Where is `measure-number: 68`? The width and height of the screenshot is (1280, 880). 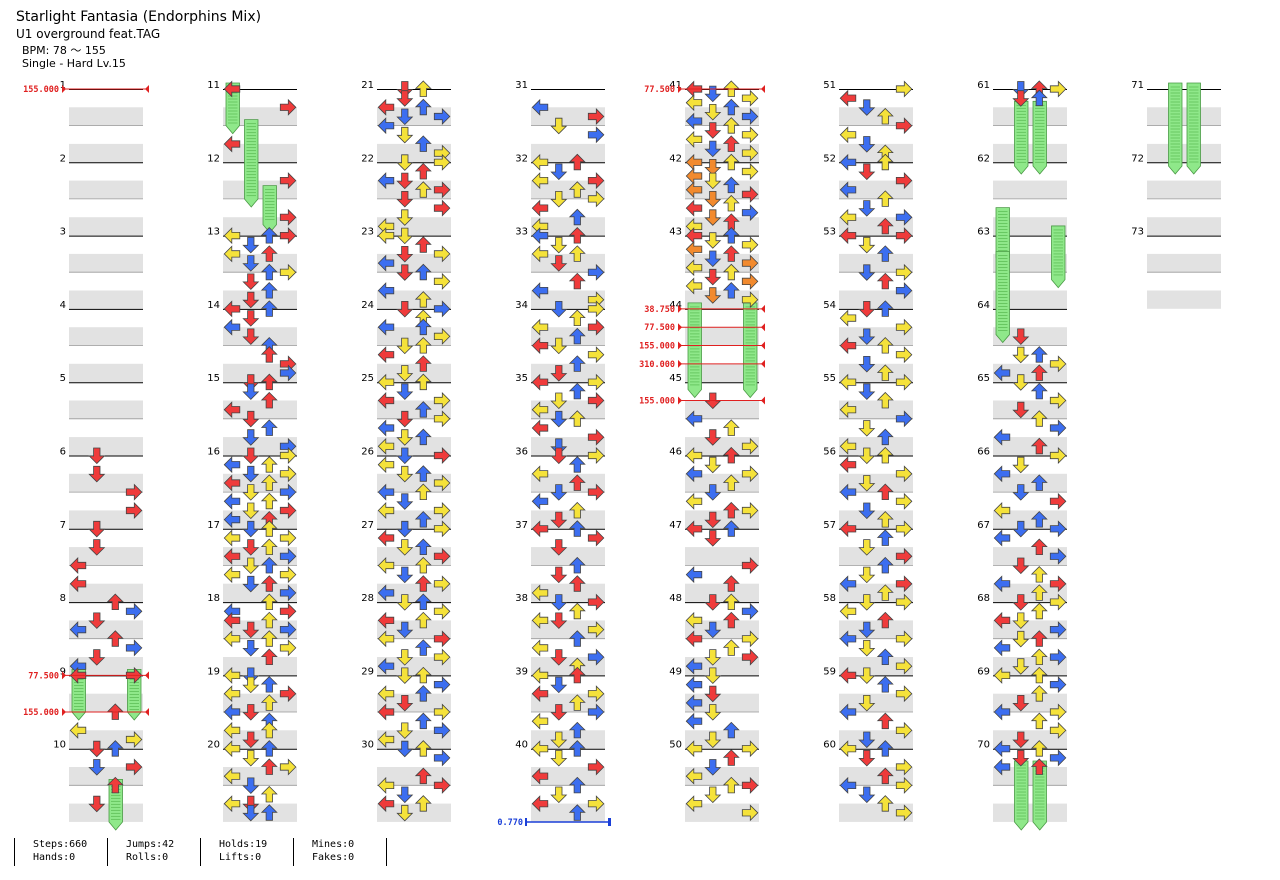 measure-number: 68 is located at coordinates (983, 598).